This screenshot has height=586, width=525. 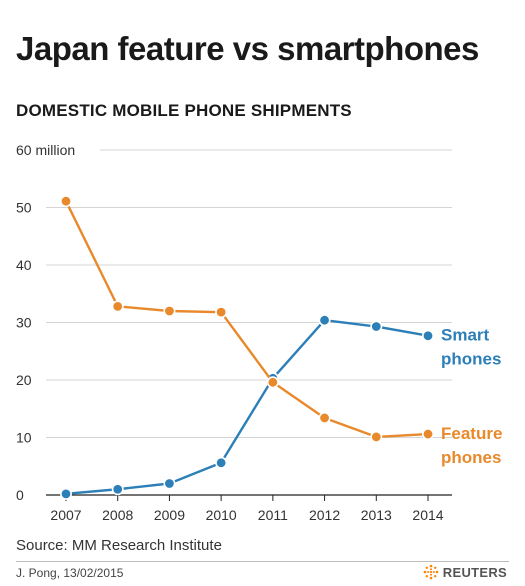 I want to click on footer-divider, so click(x=262, y=561).